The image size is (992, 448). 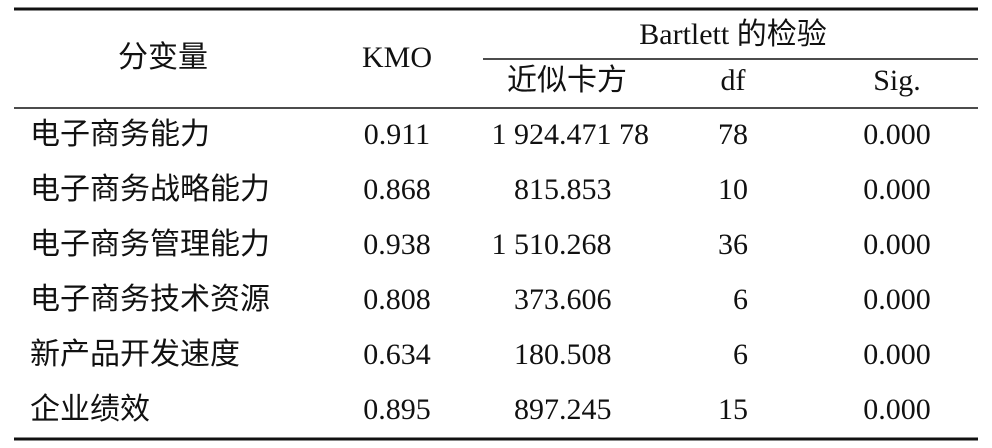 I want to click on row-label: 企业绩效, so click(x=90, y=409).